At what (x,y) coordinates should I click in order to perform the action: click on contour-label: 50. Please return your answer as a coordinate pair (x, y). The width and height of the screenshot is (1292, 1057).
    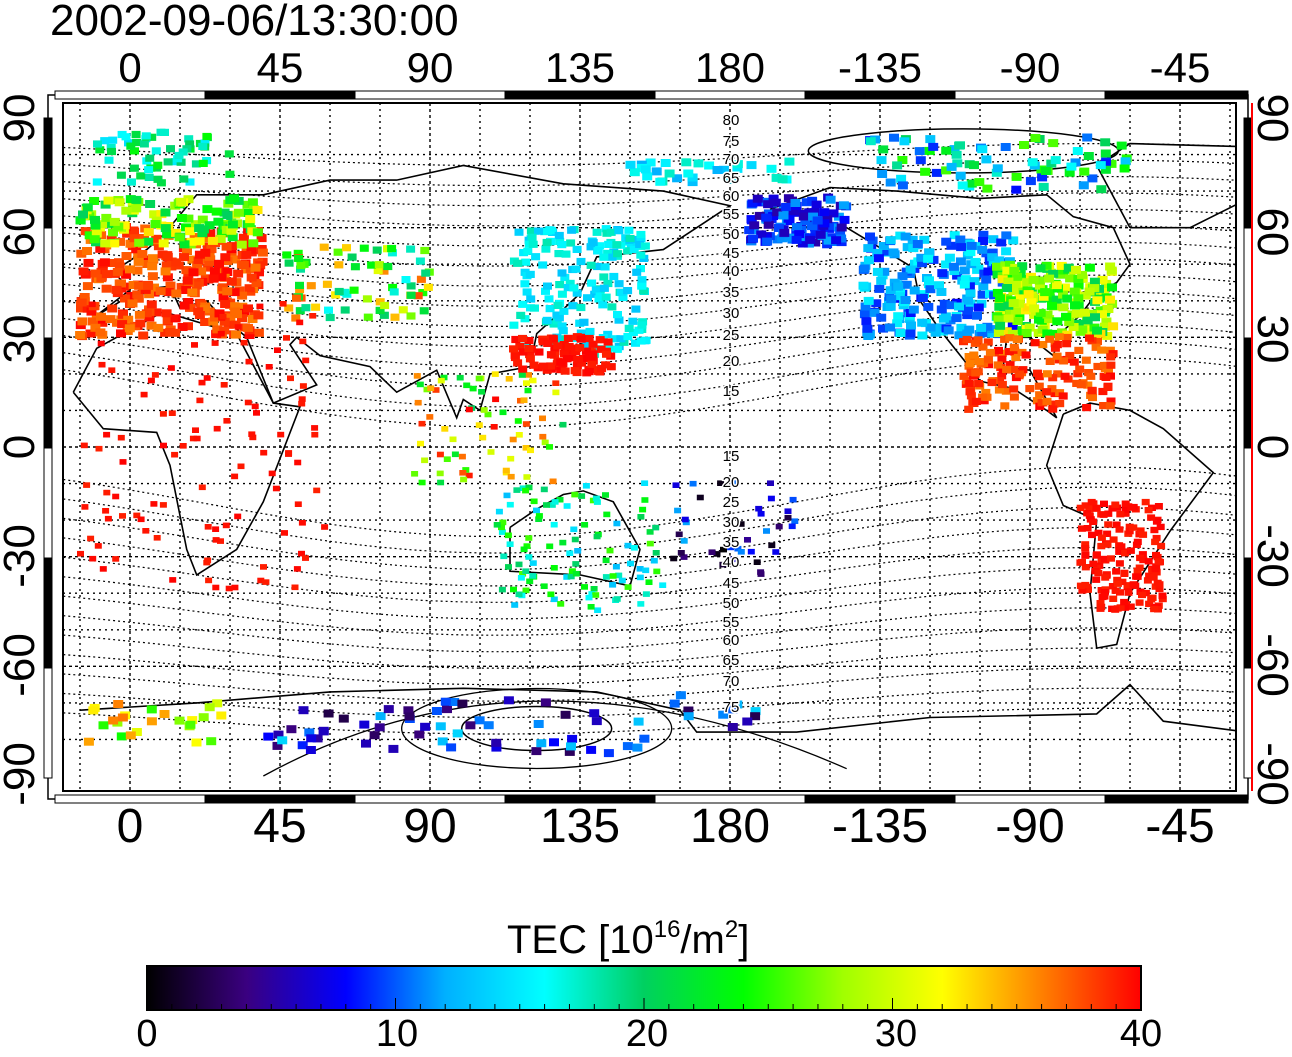
    Looking at the image, I should click on (731, 603).